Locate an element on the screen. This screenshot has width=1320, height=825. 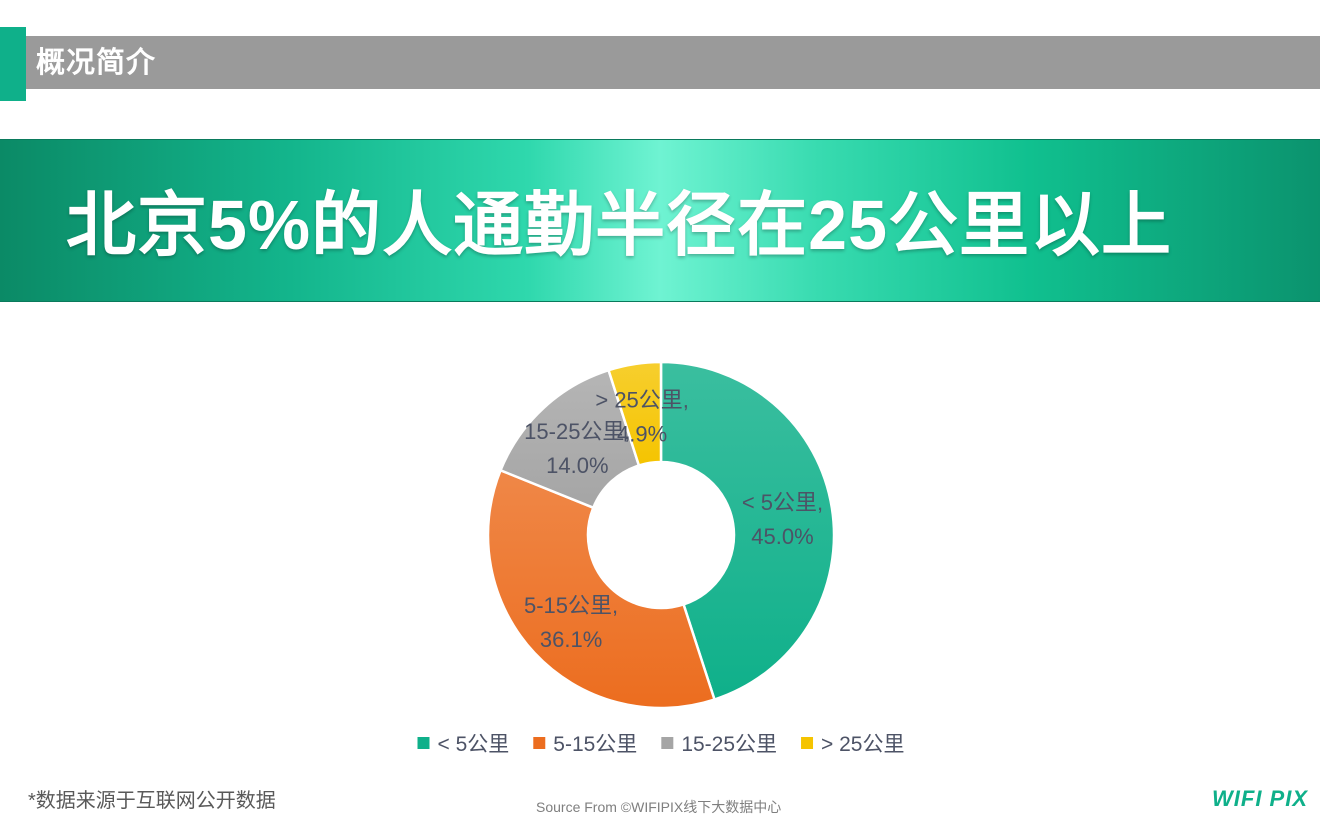
legend-swatch-gt25km is located at coordinates (807, 743).